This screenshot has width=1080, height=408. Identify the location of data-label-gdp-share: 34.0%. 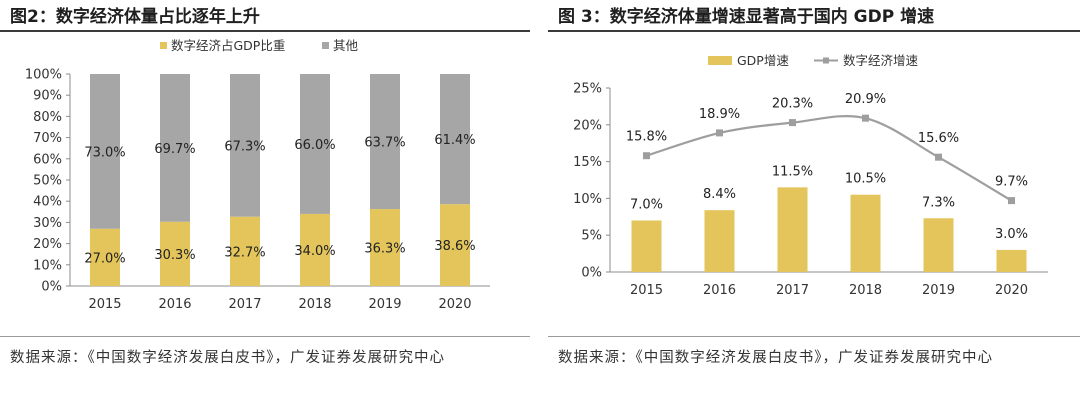
(314, 251).